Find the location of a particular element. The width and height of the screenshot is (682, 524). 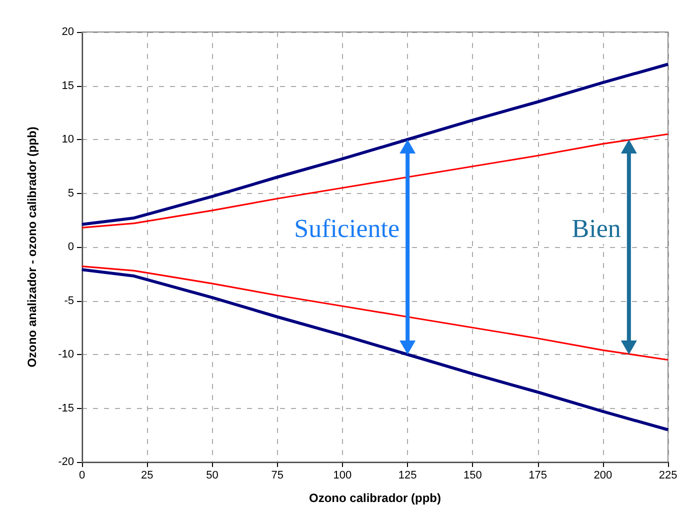

x-tick-label: 150 is located at coordinates (472, 476).